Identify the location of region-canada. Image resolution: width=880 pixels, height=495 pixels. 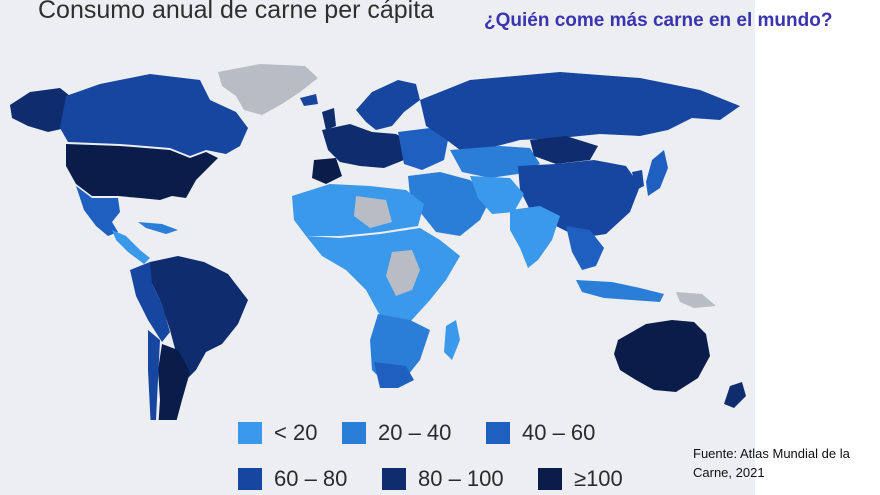
(154, 115).